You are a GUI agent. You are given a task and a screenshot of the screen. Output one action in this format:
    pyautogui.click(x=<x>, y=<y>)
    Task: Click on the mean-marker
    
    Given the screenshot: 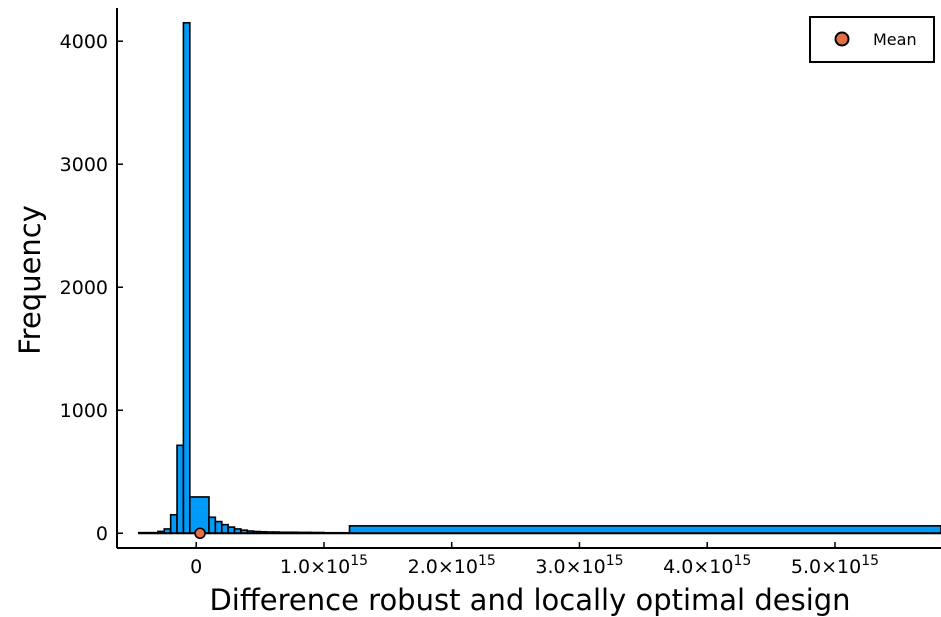 What is the action you would take?
    pyautogui.click(x=200, y=533)
    